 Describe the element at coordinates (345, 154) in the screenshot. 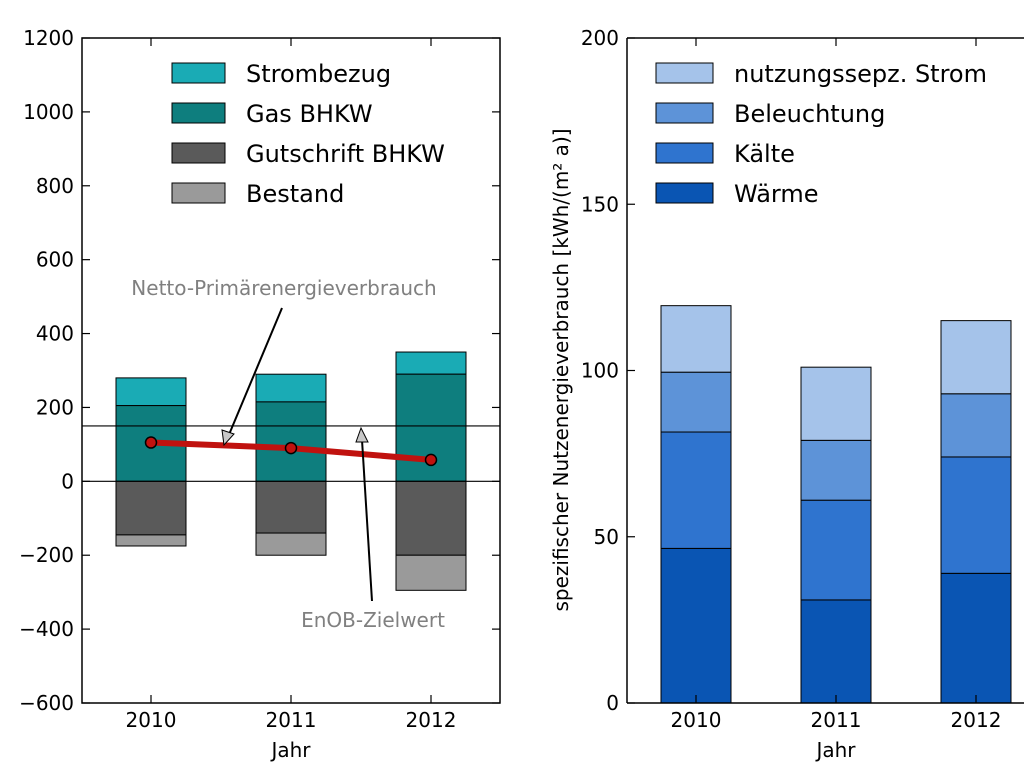

I see `legend-label-gutschrift-bhkw: Gutschrift BHKW` at that location.